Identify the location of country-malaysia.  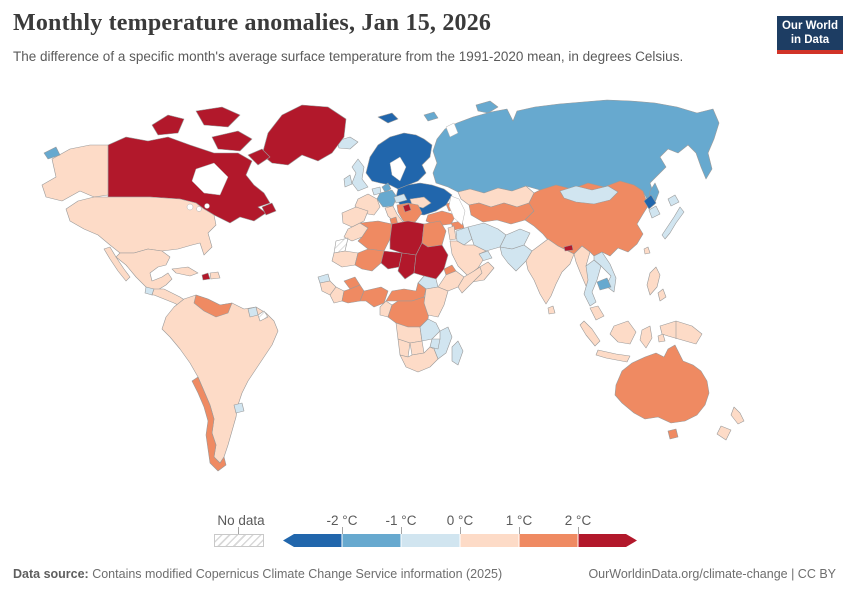
(597, 313).